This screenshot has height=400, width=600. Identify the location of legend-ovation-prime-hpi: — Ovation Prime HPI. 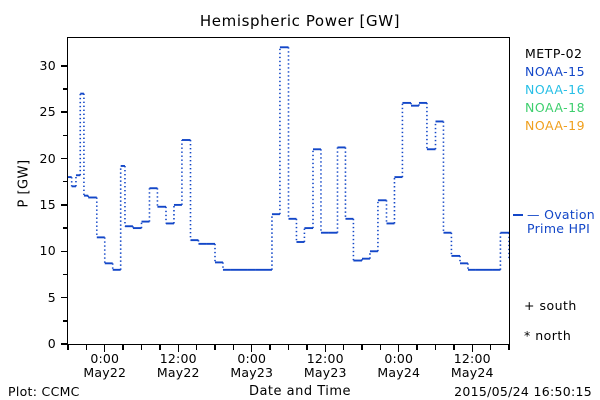
(561, 222).